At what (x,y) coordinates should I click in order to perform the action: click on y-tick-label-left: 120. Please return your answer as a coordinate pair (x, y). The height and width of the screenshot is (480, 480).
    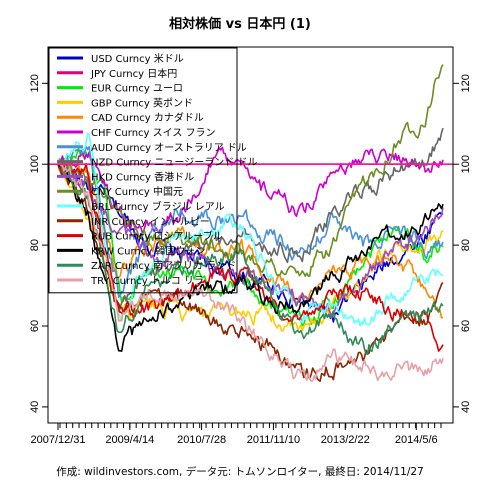
    Looking at the image, I should click on (35, 83).